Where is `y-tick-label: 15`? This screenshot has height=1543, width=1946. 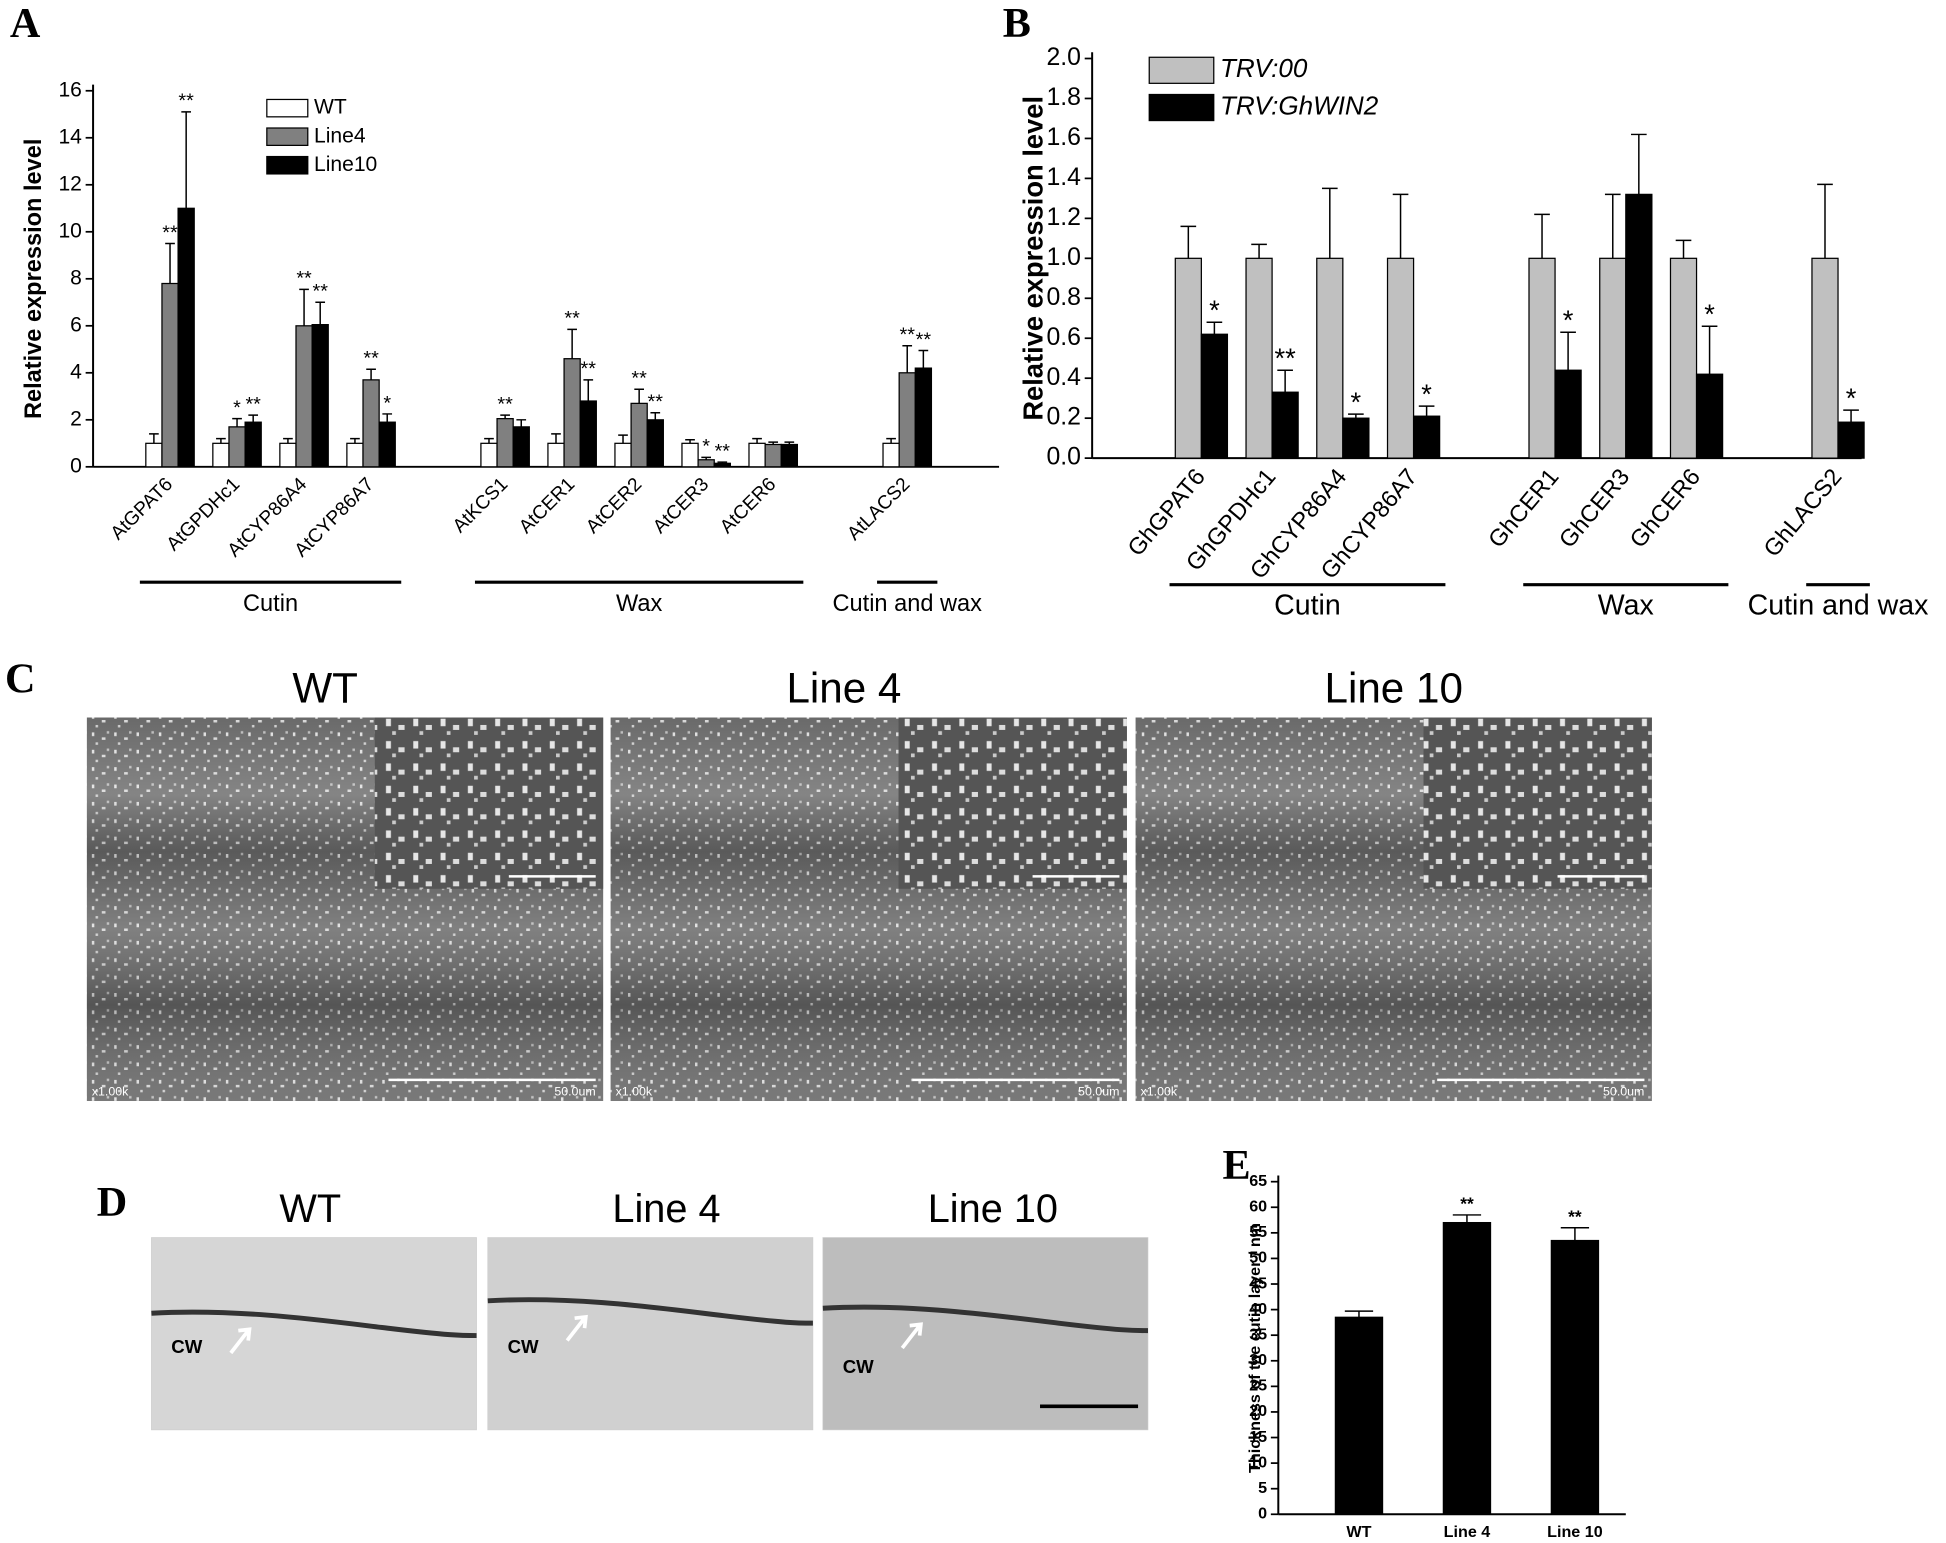
y-tick-label: 15 is located at coordinates (1258, 1437).